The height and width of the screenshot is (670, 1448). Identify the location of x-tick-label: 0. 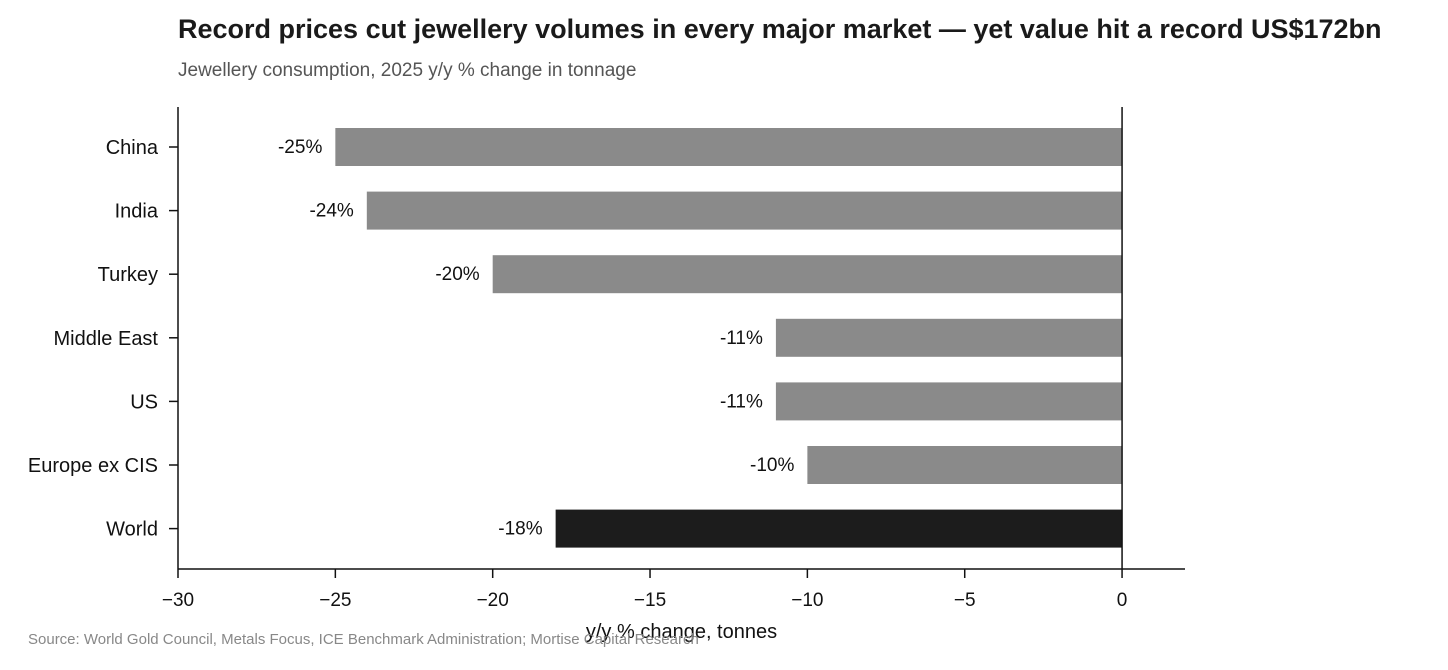
(1122, 600).